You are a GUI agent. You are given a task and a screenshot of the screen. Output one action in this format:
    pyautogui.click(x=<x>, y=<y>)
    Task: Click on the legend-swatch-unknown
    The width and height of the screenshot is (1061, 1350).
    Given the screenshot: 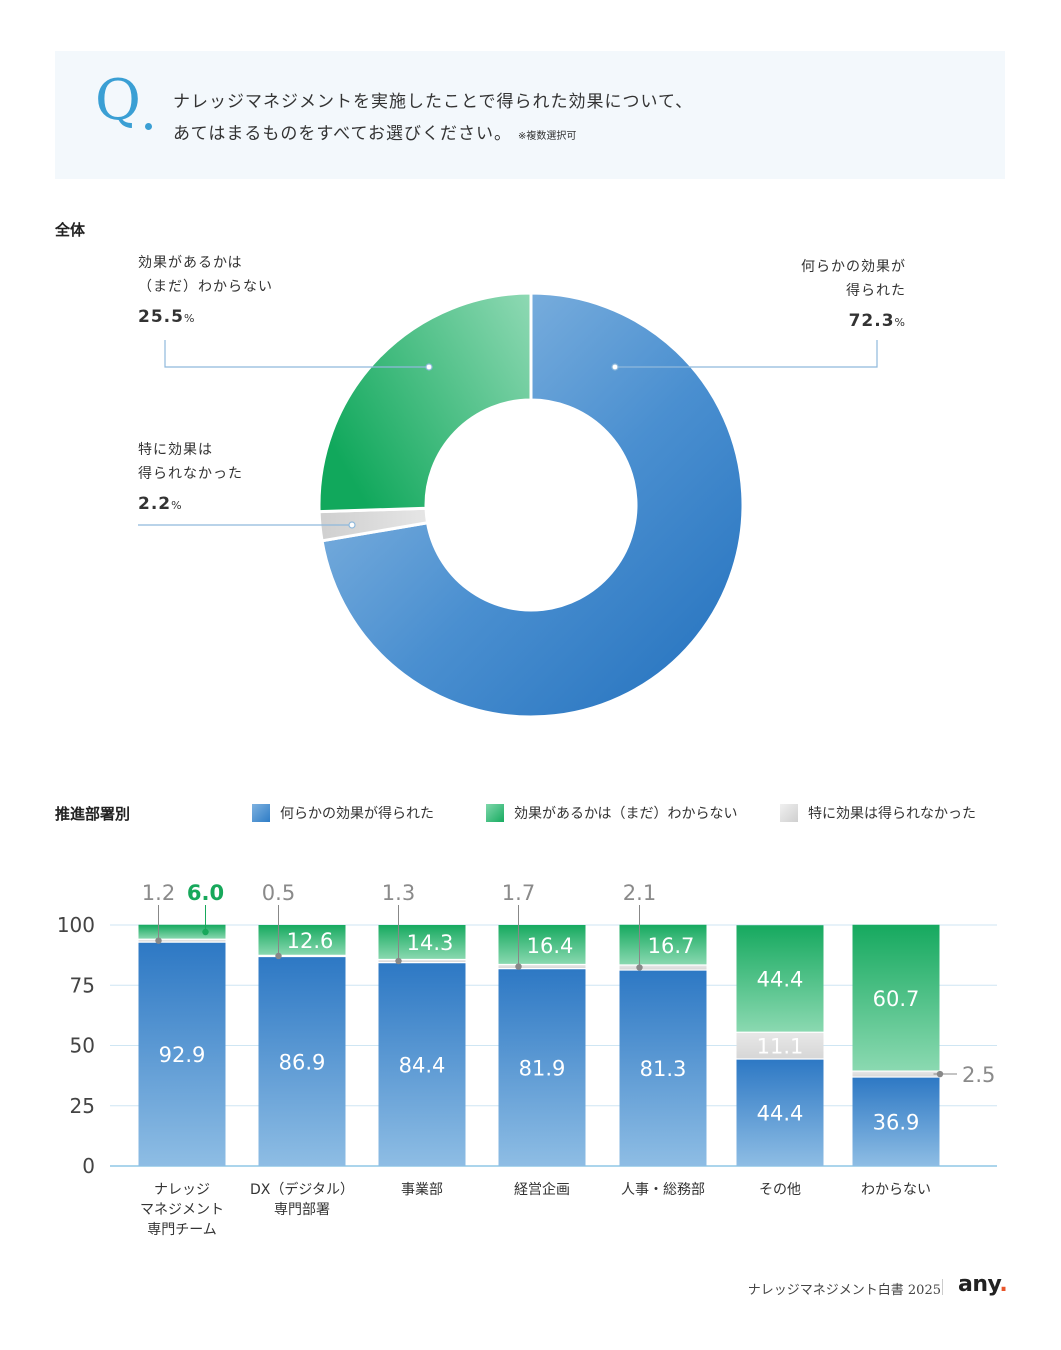 What is the action you would take?
    pyautogui.click(x=495, y=813)
    